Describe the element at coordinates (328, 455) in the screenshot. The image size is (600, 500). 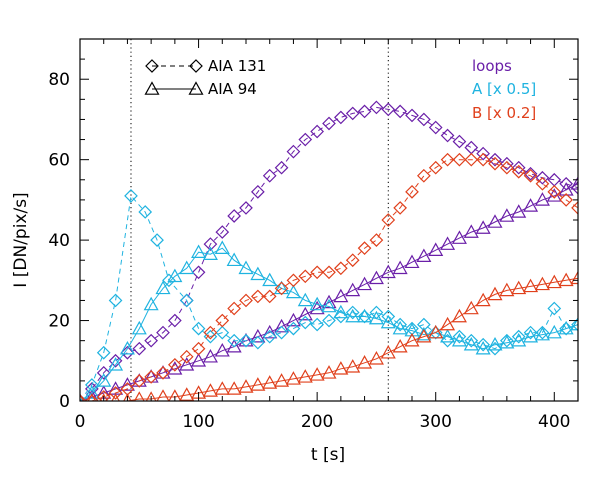
I see `x-axis-label: t [s]` at that location.